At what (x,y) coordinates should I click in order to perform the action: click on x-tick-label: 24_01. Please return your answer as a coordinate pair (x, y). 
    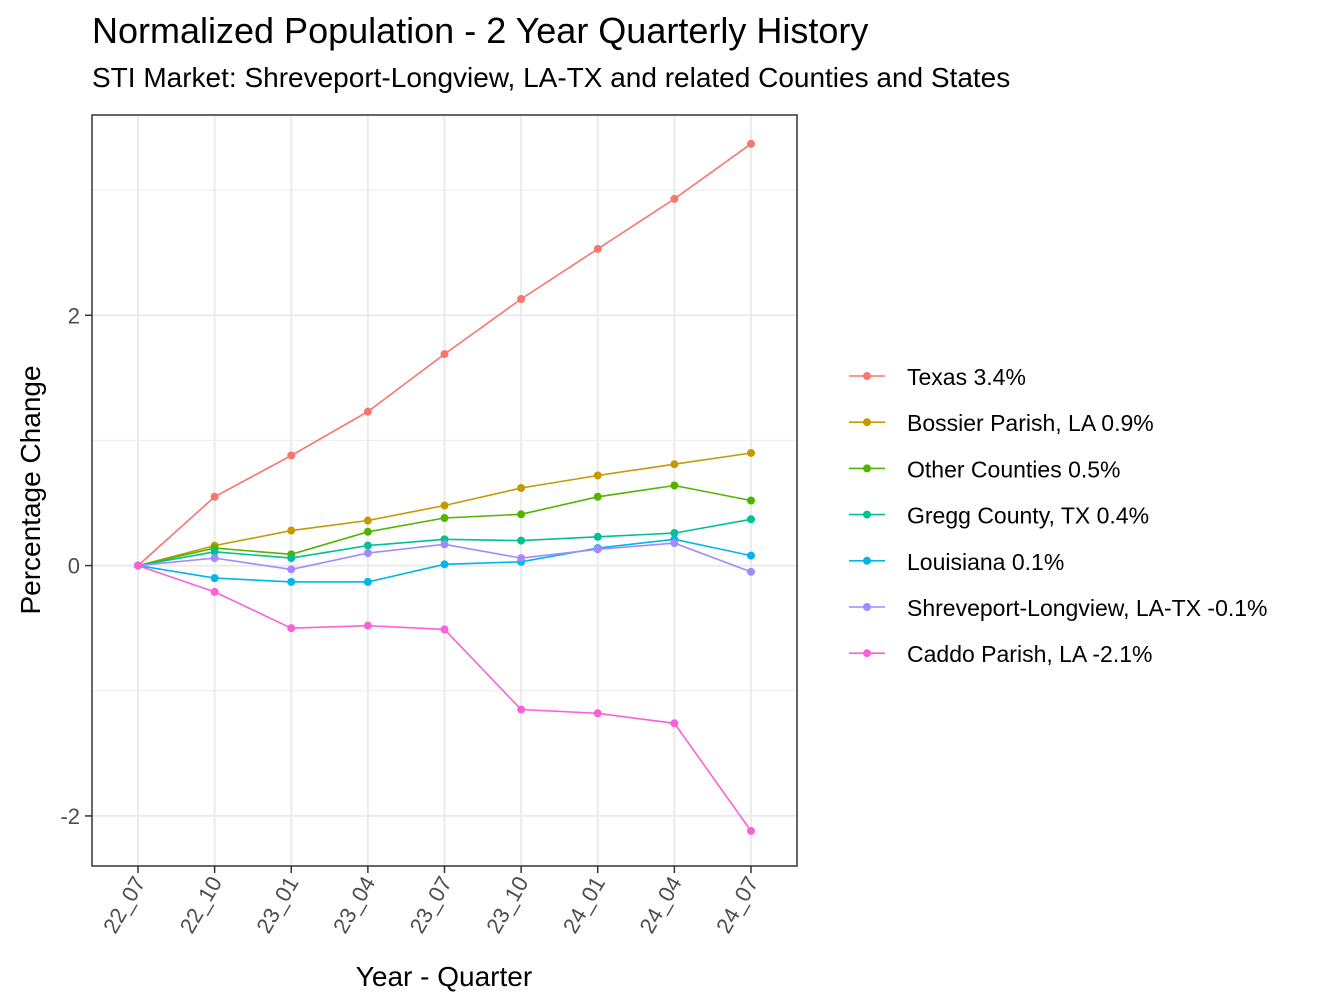
    Looking at the image, I should click on (584, 904).